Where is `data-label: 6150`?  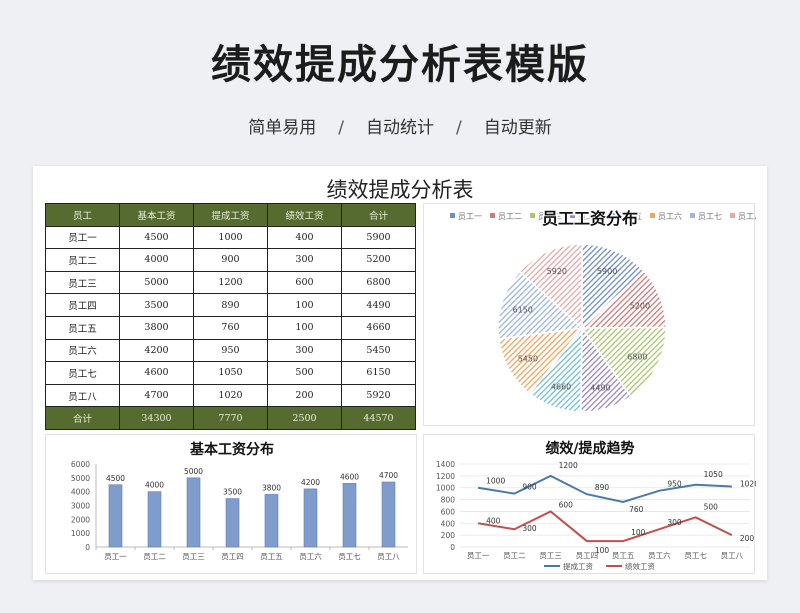 data-label: 6150 is located at coordinates (522, 309).